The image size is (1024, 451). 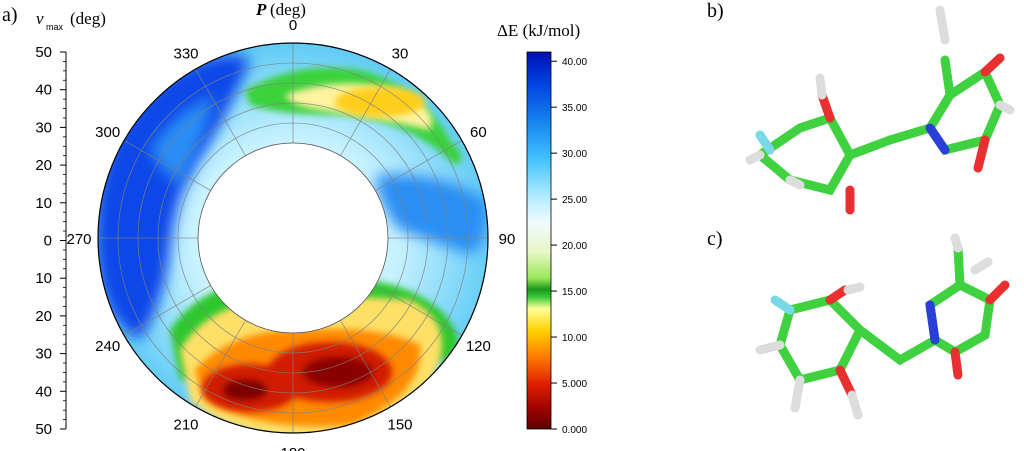 What do you see at coordinates (399, 424) in the screenshot?
I see `angle-label-150: 150` at bounding box center [399, 424].